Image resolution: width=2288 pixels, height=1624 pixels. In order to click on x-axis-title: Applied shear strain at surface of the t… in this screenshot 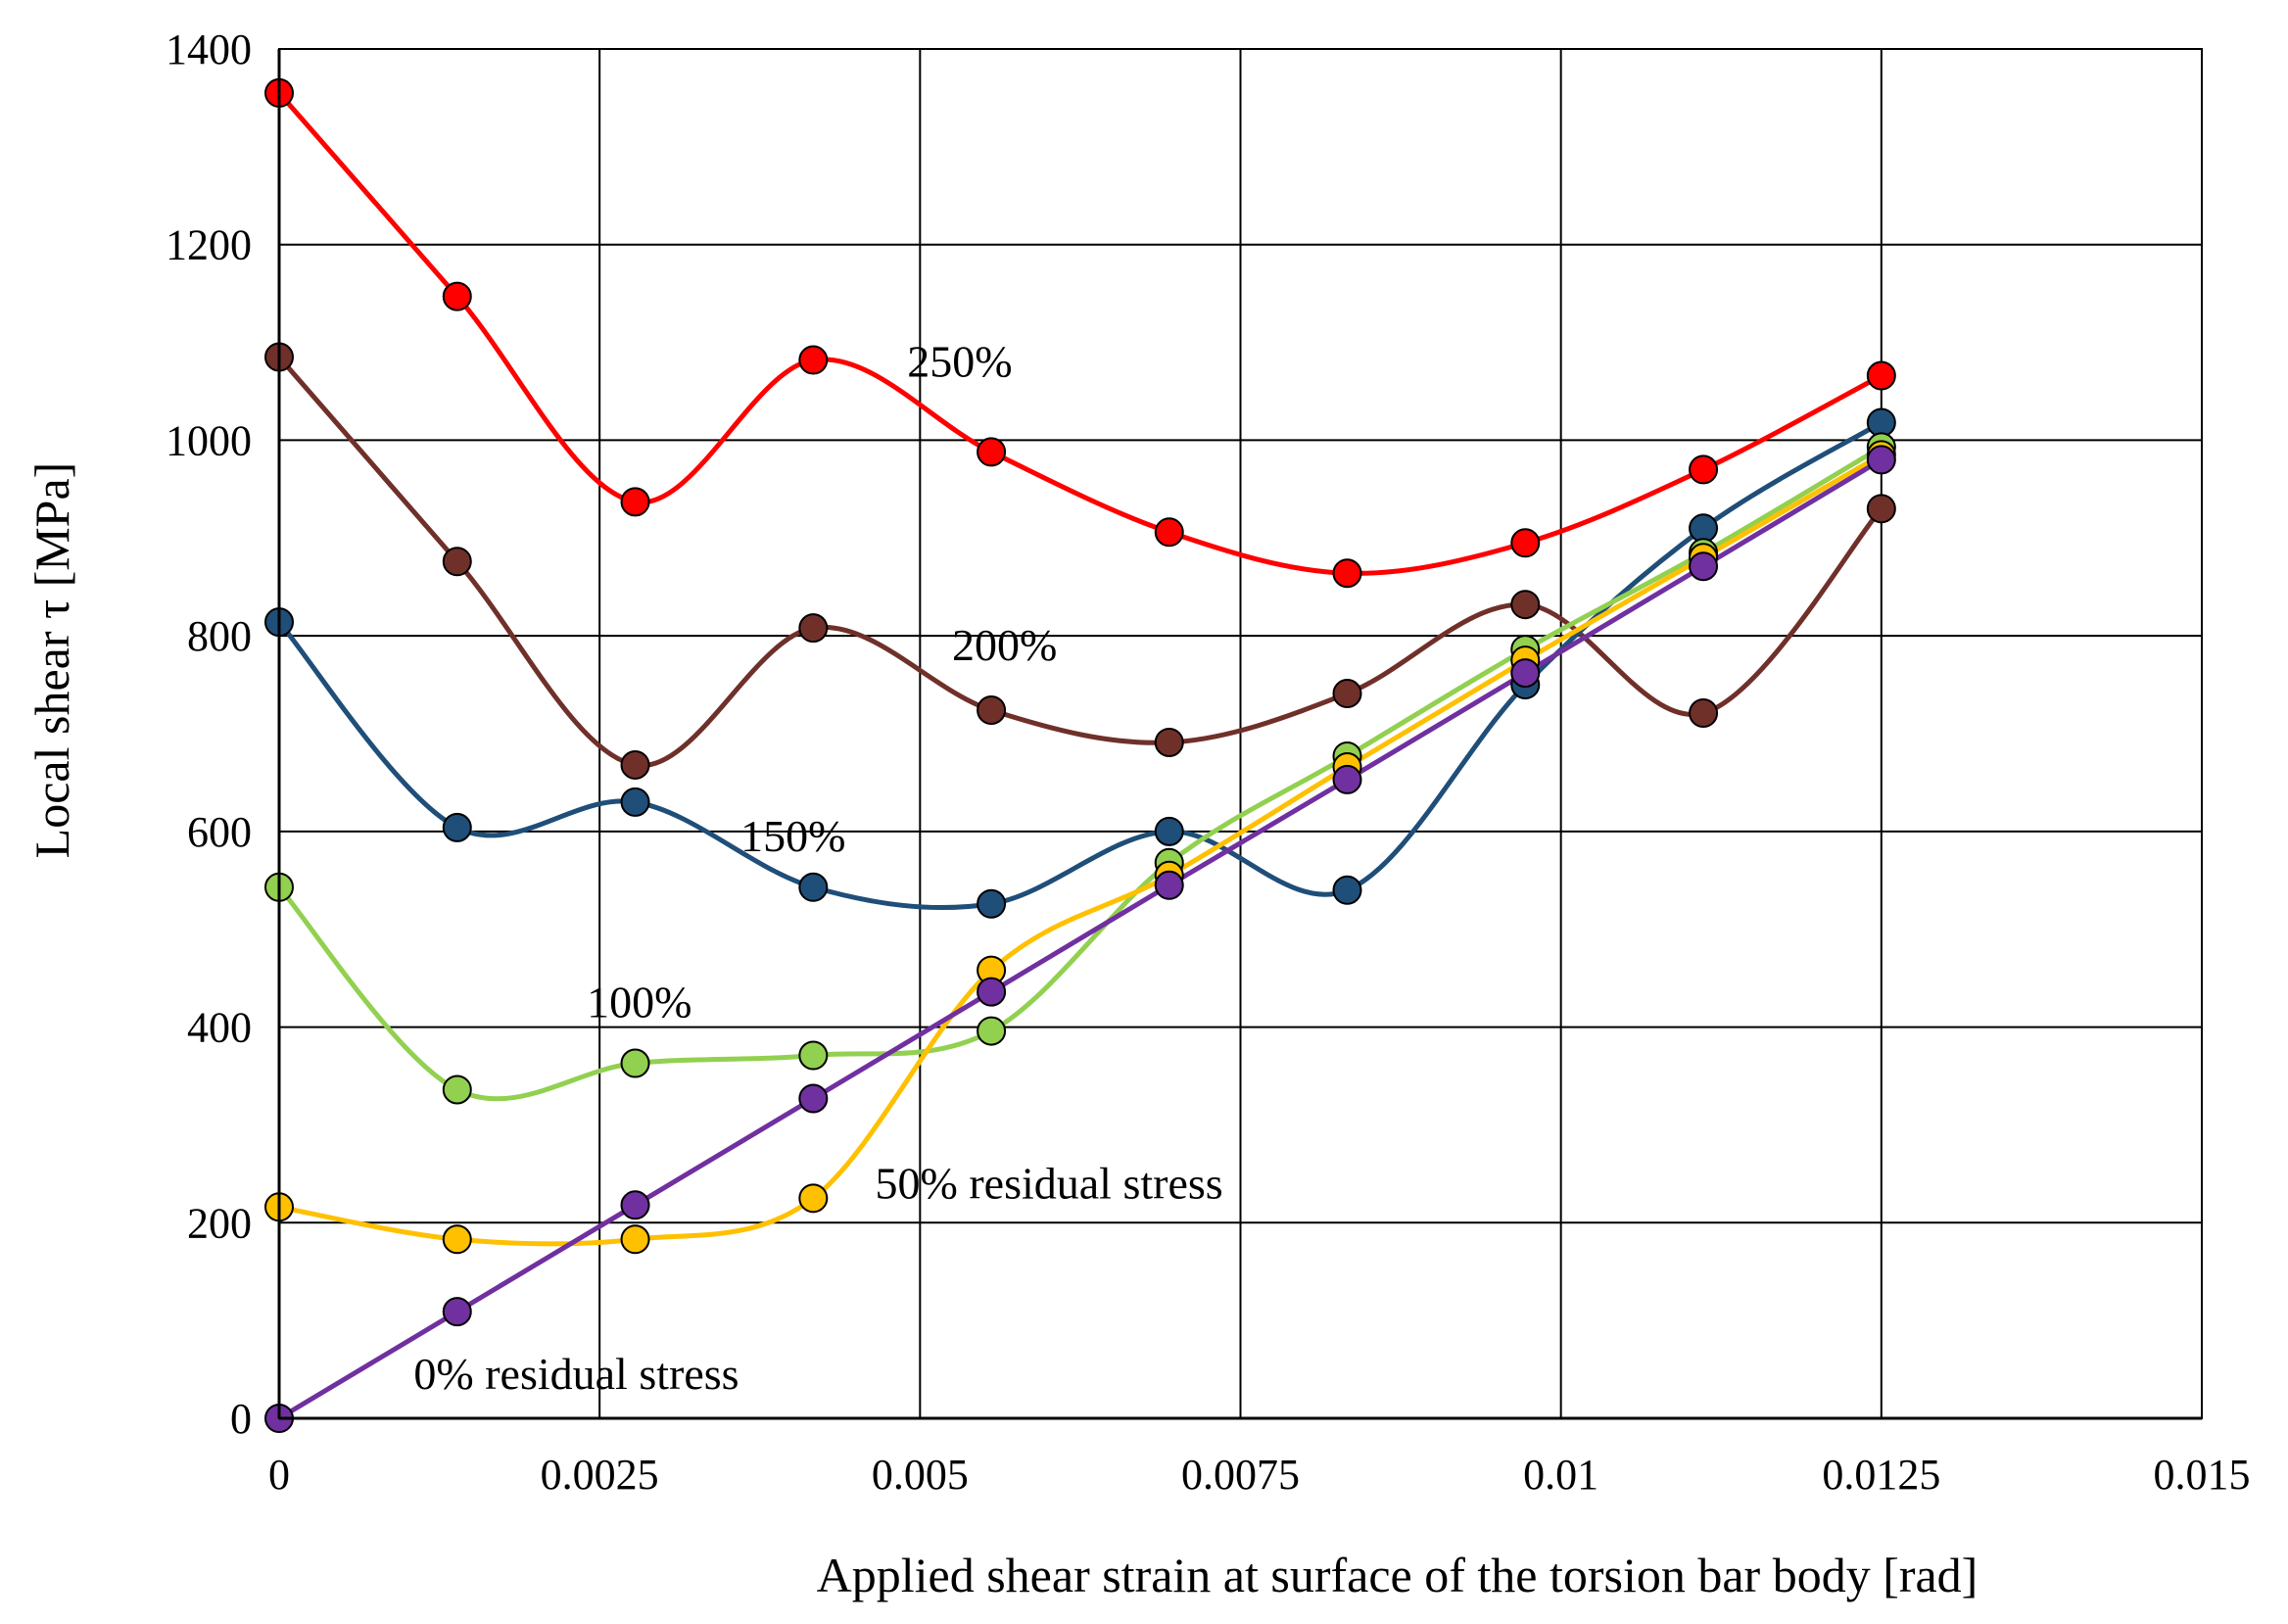, I will do `click(1398, 1575)`.